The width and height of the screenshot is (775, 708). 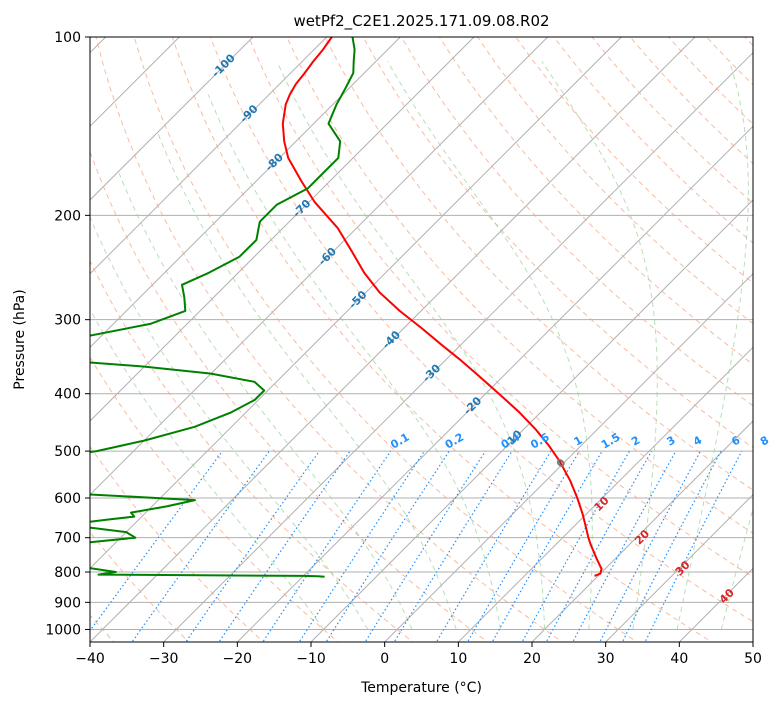 I want to click on y-tick-label: 300, so click(x=67, y=321).